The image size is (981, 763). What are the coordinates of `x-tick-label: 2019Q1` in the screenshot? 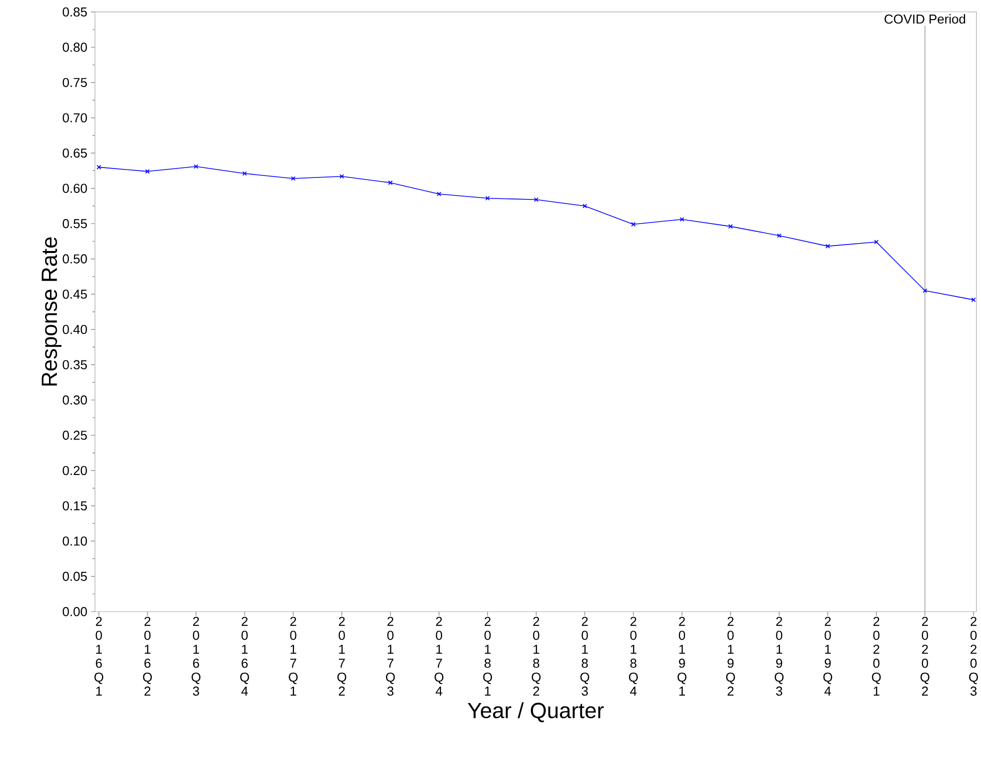 It's located at (682, 656).